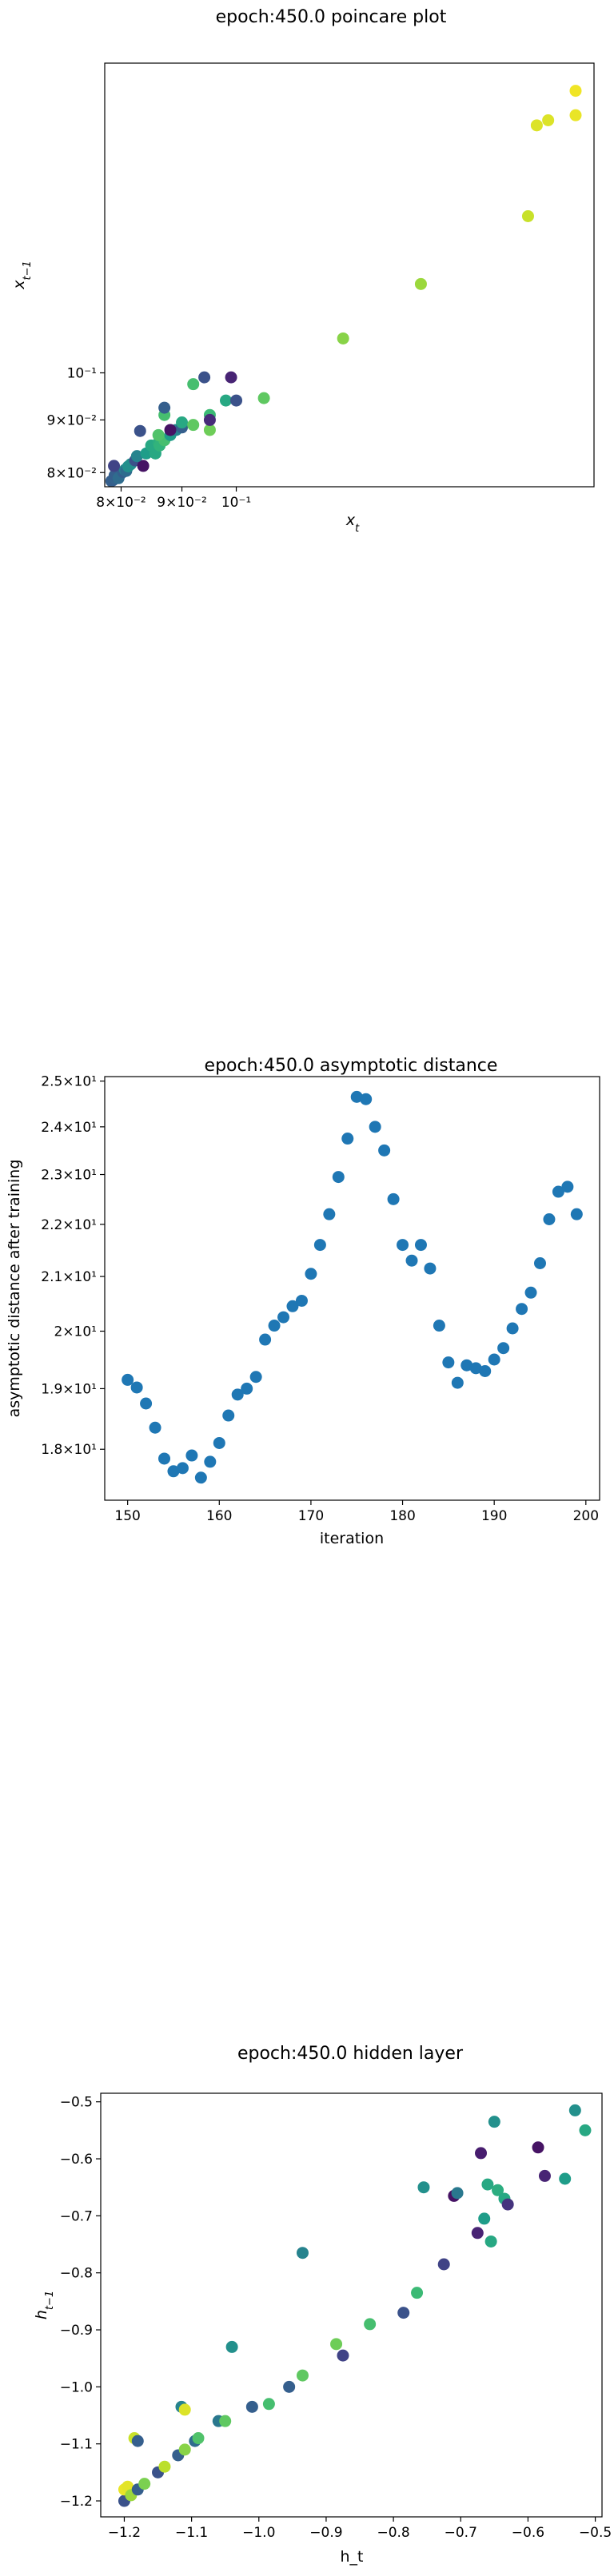 The image size is (614, 2576). Describe the element at coordinates (528, 2533) in the screenshot. I see `x-tick-label: −0.6` at that location.